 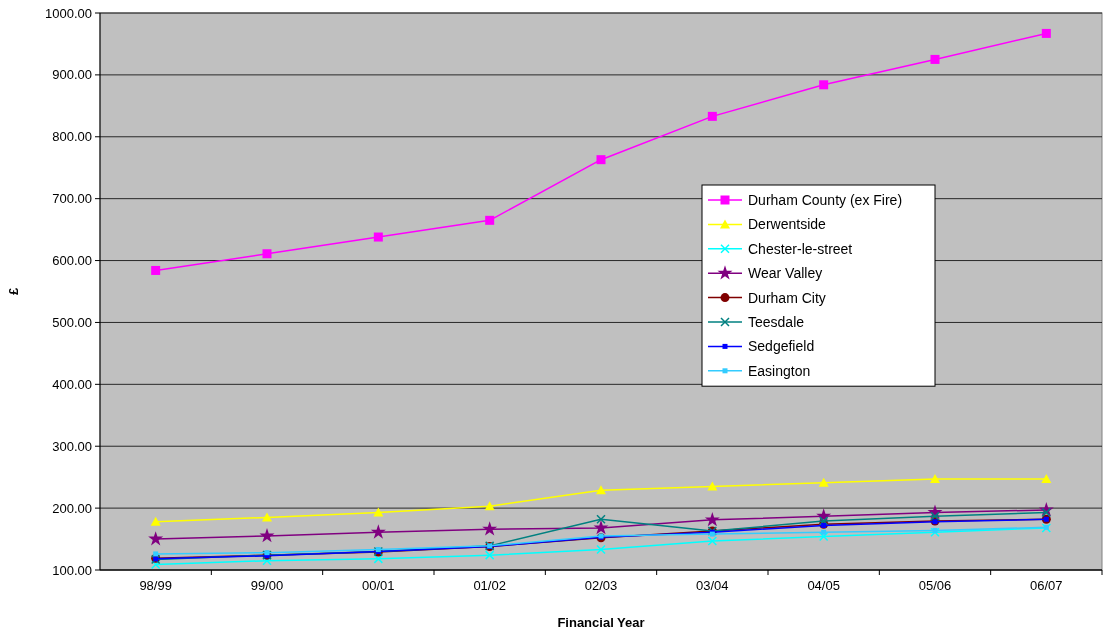 I want to click on y-tick-label: 1000.00, so click(x=68, y=13).